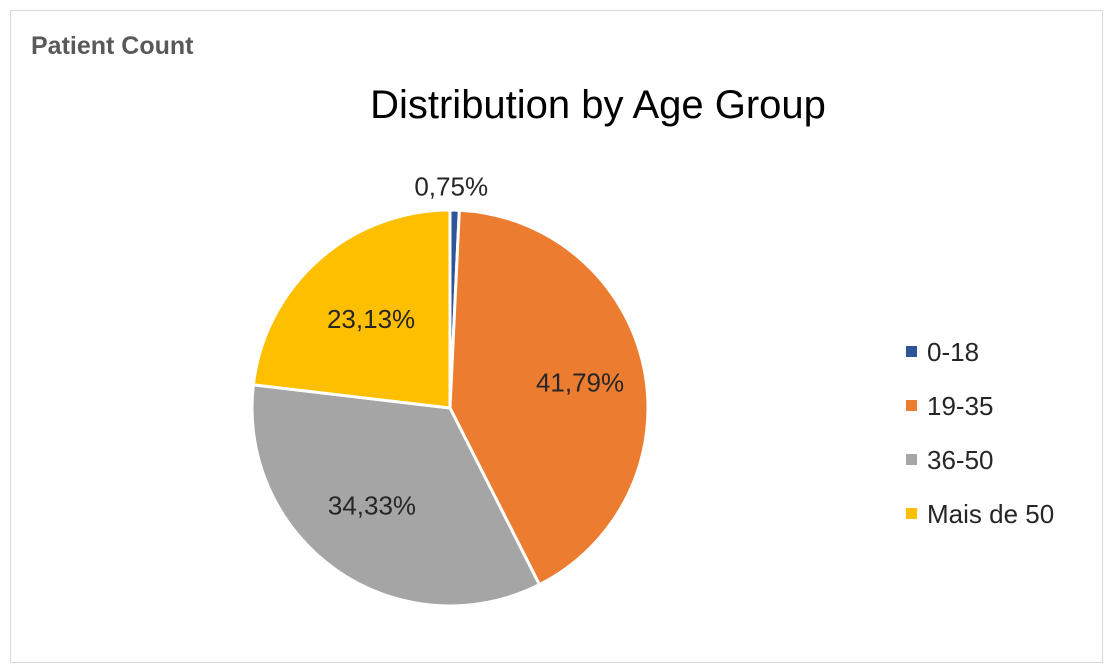  Describe the element at coordinates (112, 46) in the screenshot. I see `card-header-title: Patient Count` at that location.